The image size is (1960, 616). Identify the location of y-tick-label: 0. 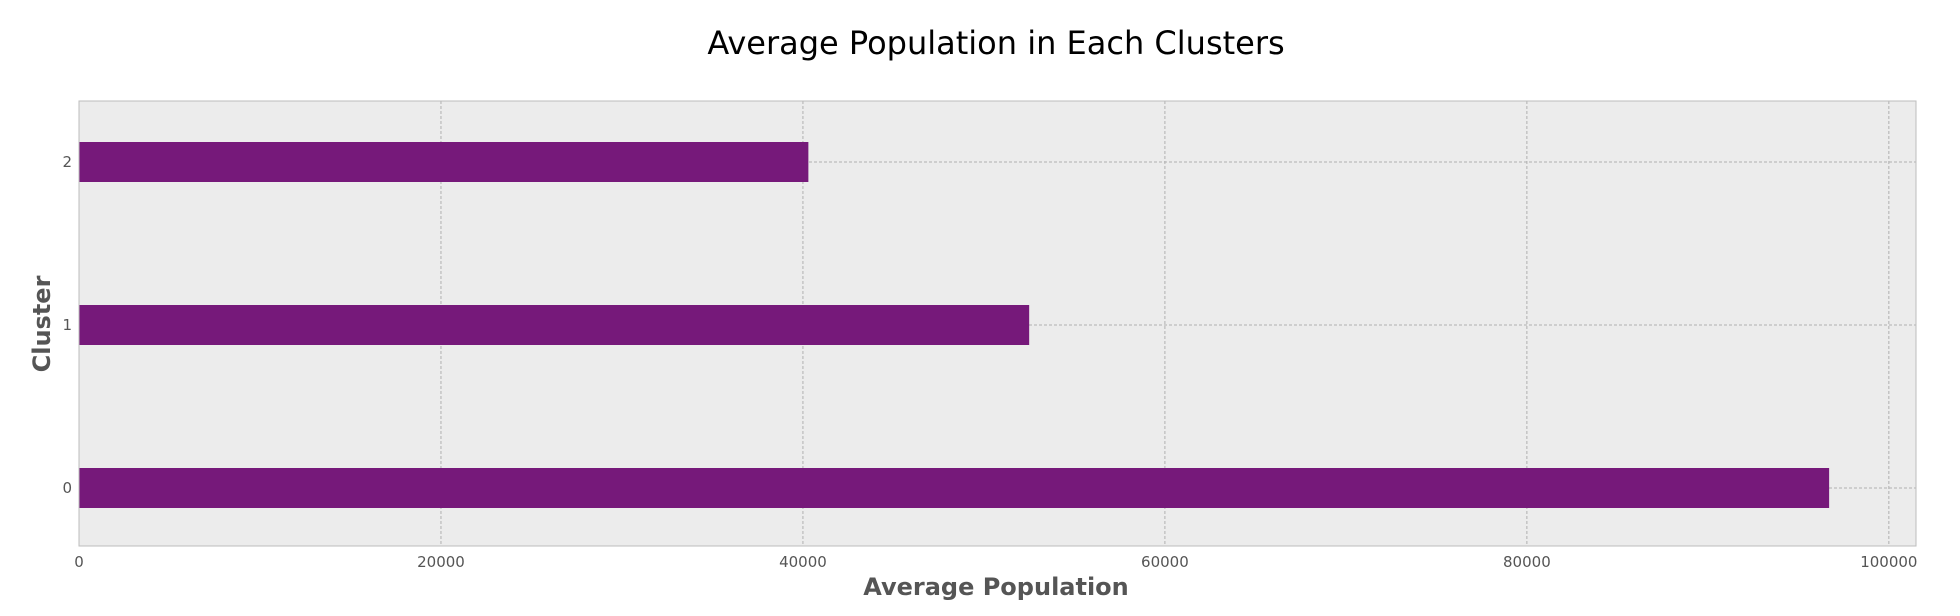
(67, 488).